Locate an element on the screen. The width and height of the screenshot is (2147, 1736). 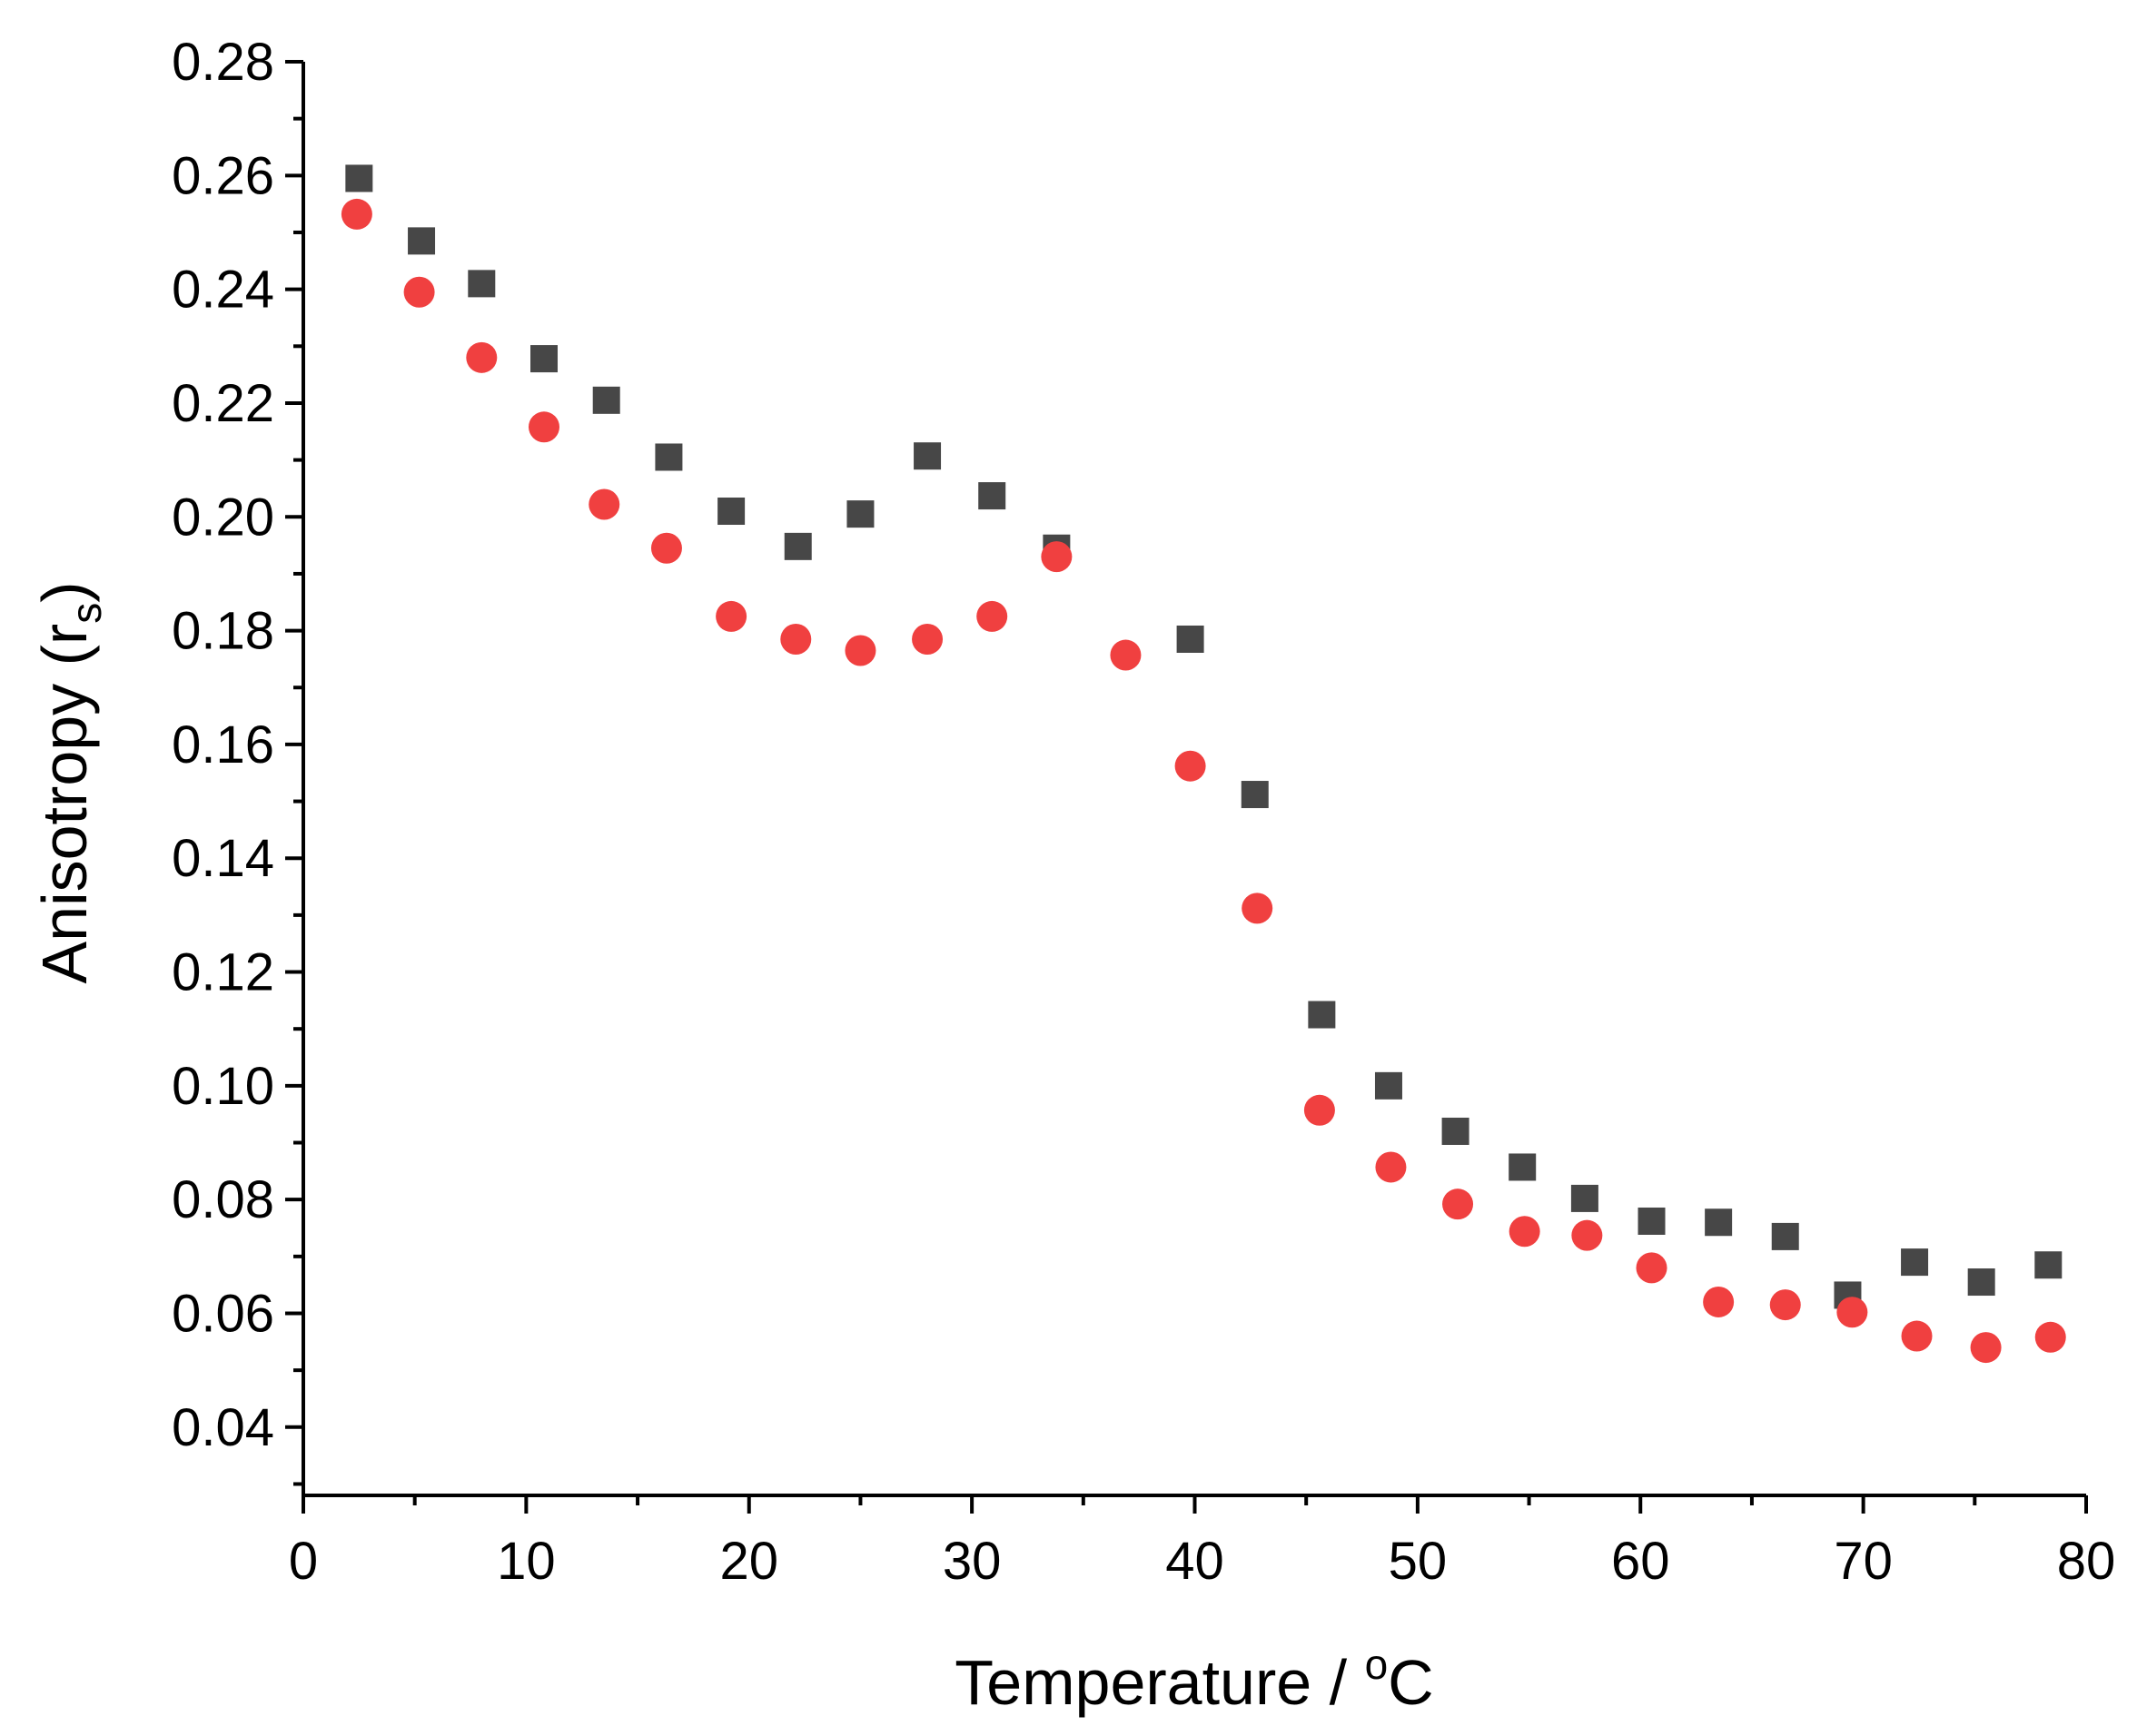
x-axis: 0 10 20 30 40 50 60 70 80 is located at coordinates (1202, 1542).